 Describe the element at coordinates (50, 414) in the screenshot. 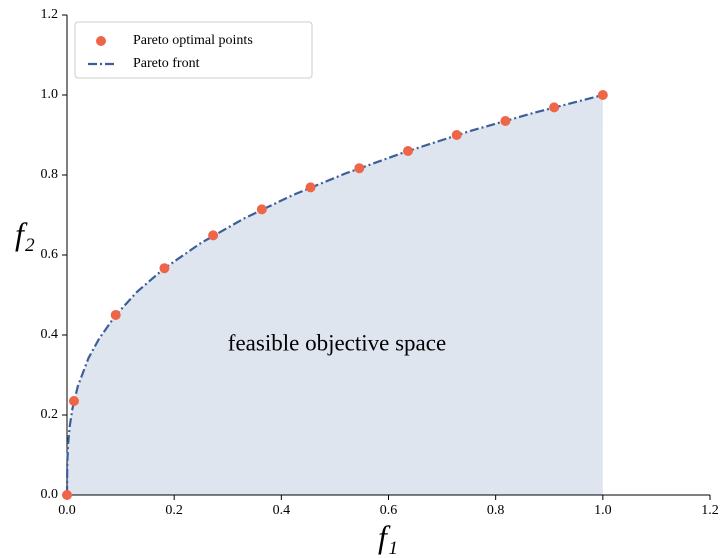

I see `y-tick-label: 0.2` at that location.